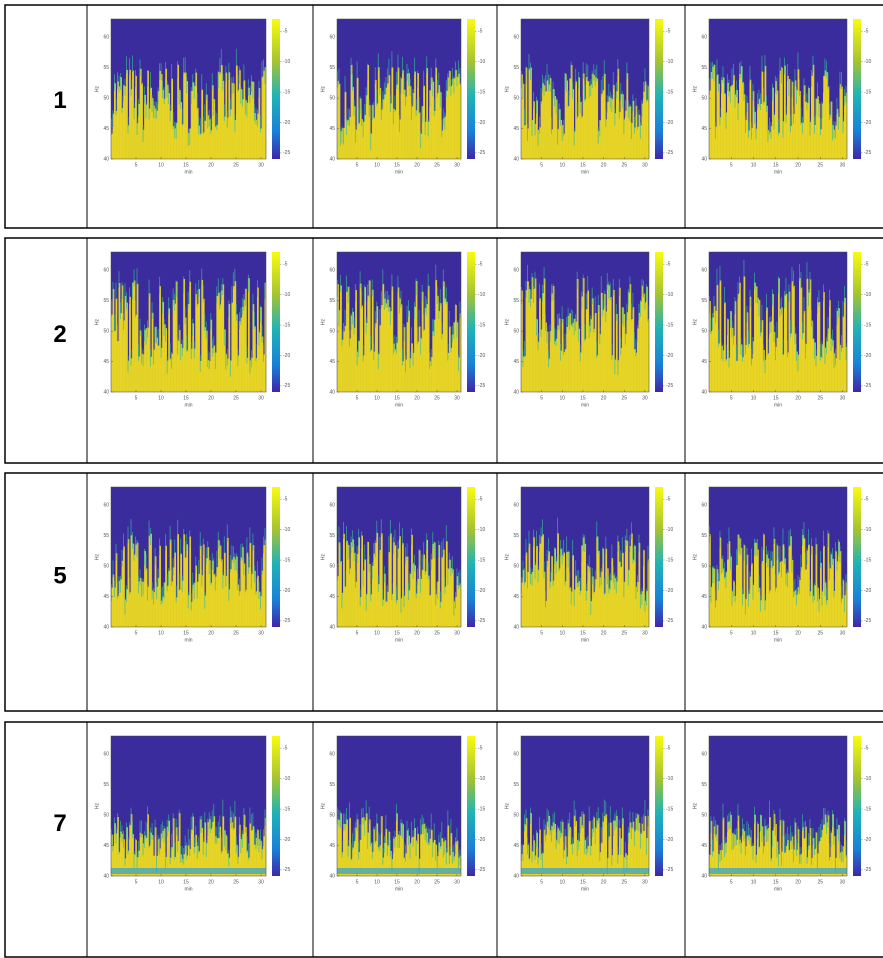 The image size is (883, 958). Describe the element at coordinates (59, 823) in the screenshot. I see `row-label: 7` at that location.